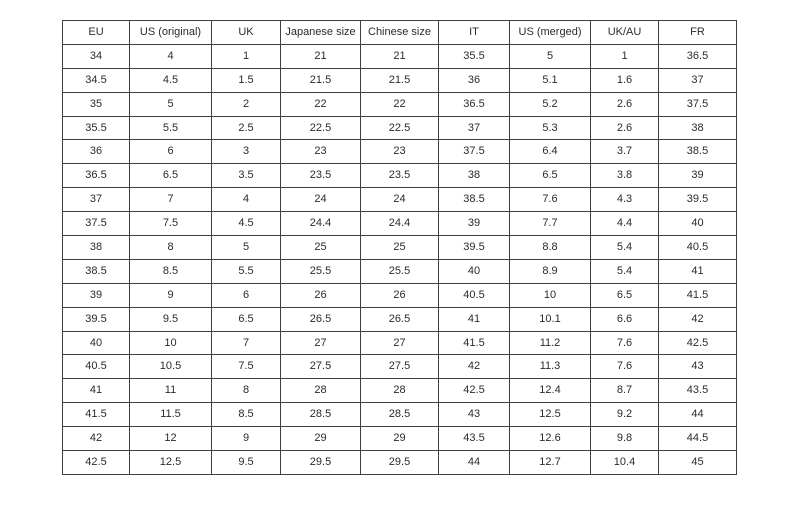 This screenshot has height=505, width=793. What do you see at coordinates (96, 319) in the screenshot?
I see `table-cell: 39.5` at bounding box center [96, 319].